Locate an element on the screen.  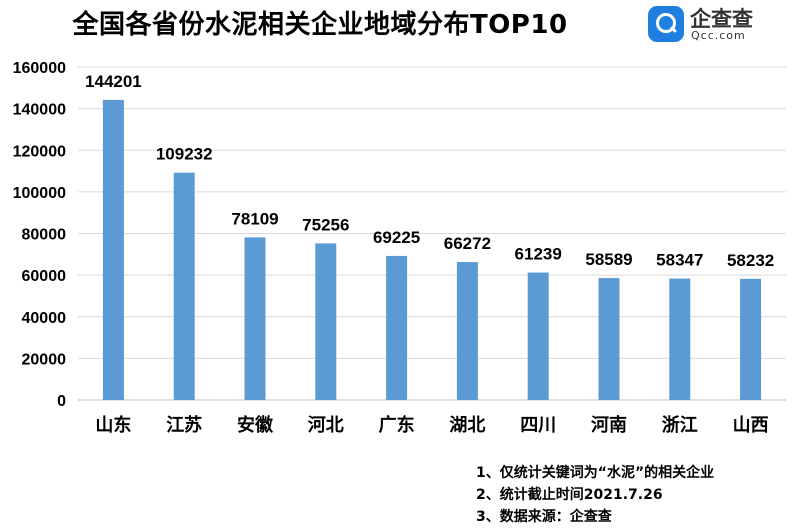
data-label: 69225 is located at coordinates (396, 237).